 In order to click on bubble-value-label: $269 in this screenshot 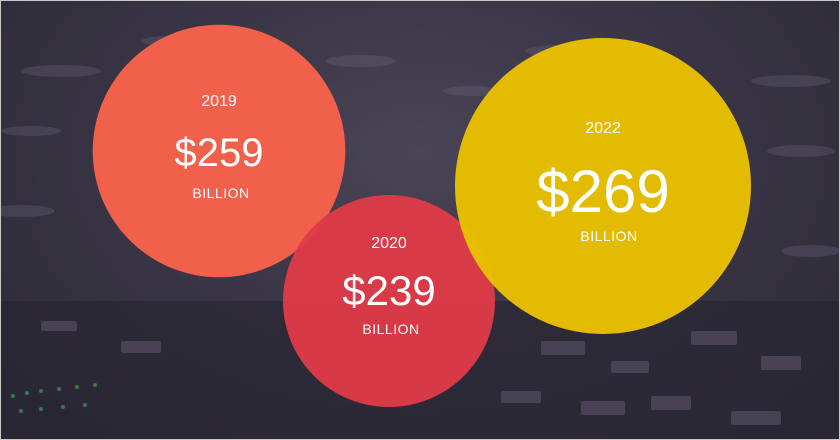, I will do `click(603, 191)`.